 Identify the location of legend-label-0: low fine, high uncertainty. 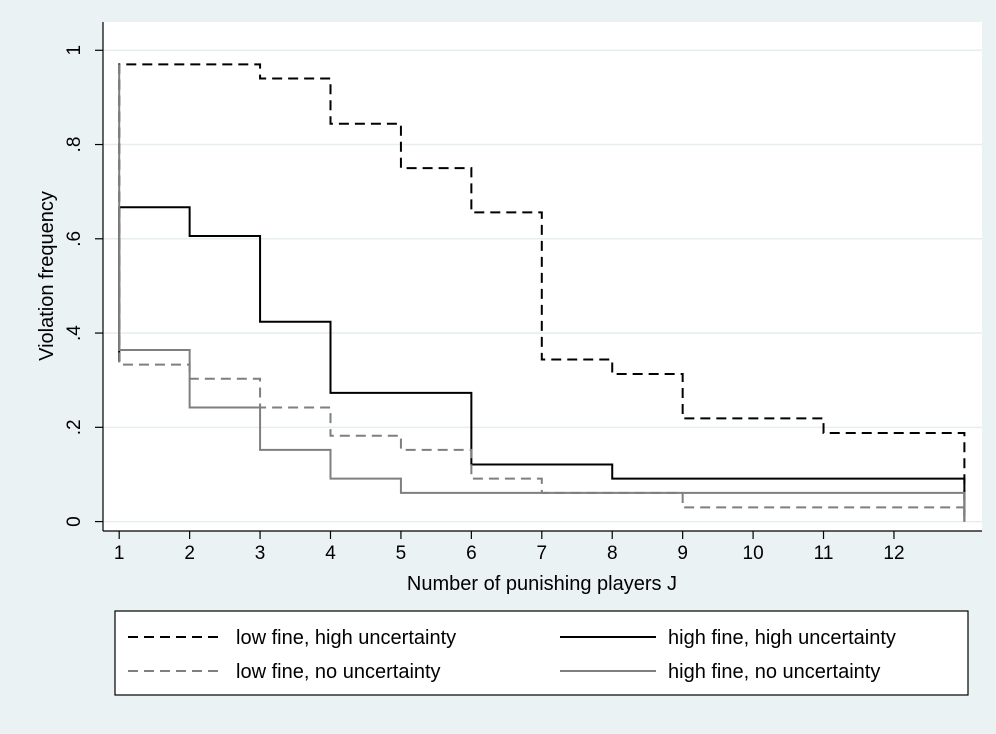
(346, 638).